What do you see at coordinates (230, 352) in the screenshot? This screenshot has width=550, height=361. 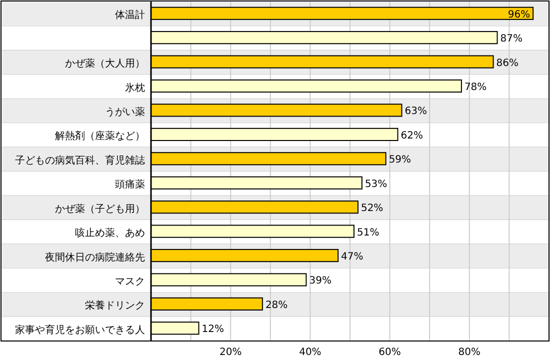 I see `x-tick-label: 20%` at bounding box center [230, 352].